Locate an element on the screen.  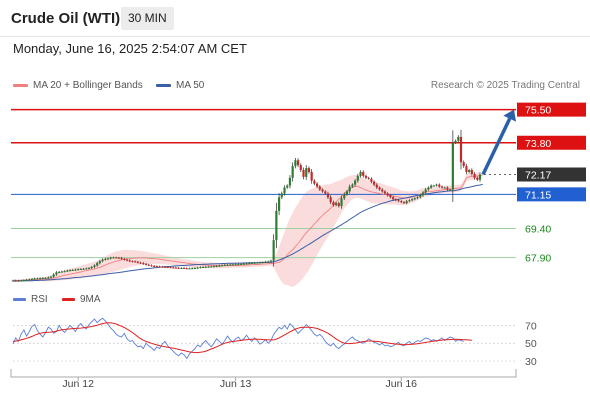
9ma-label: 9MA is located at coordinates (90, 299).